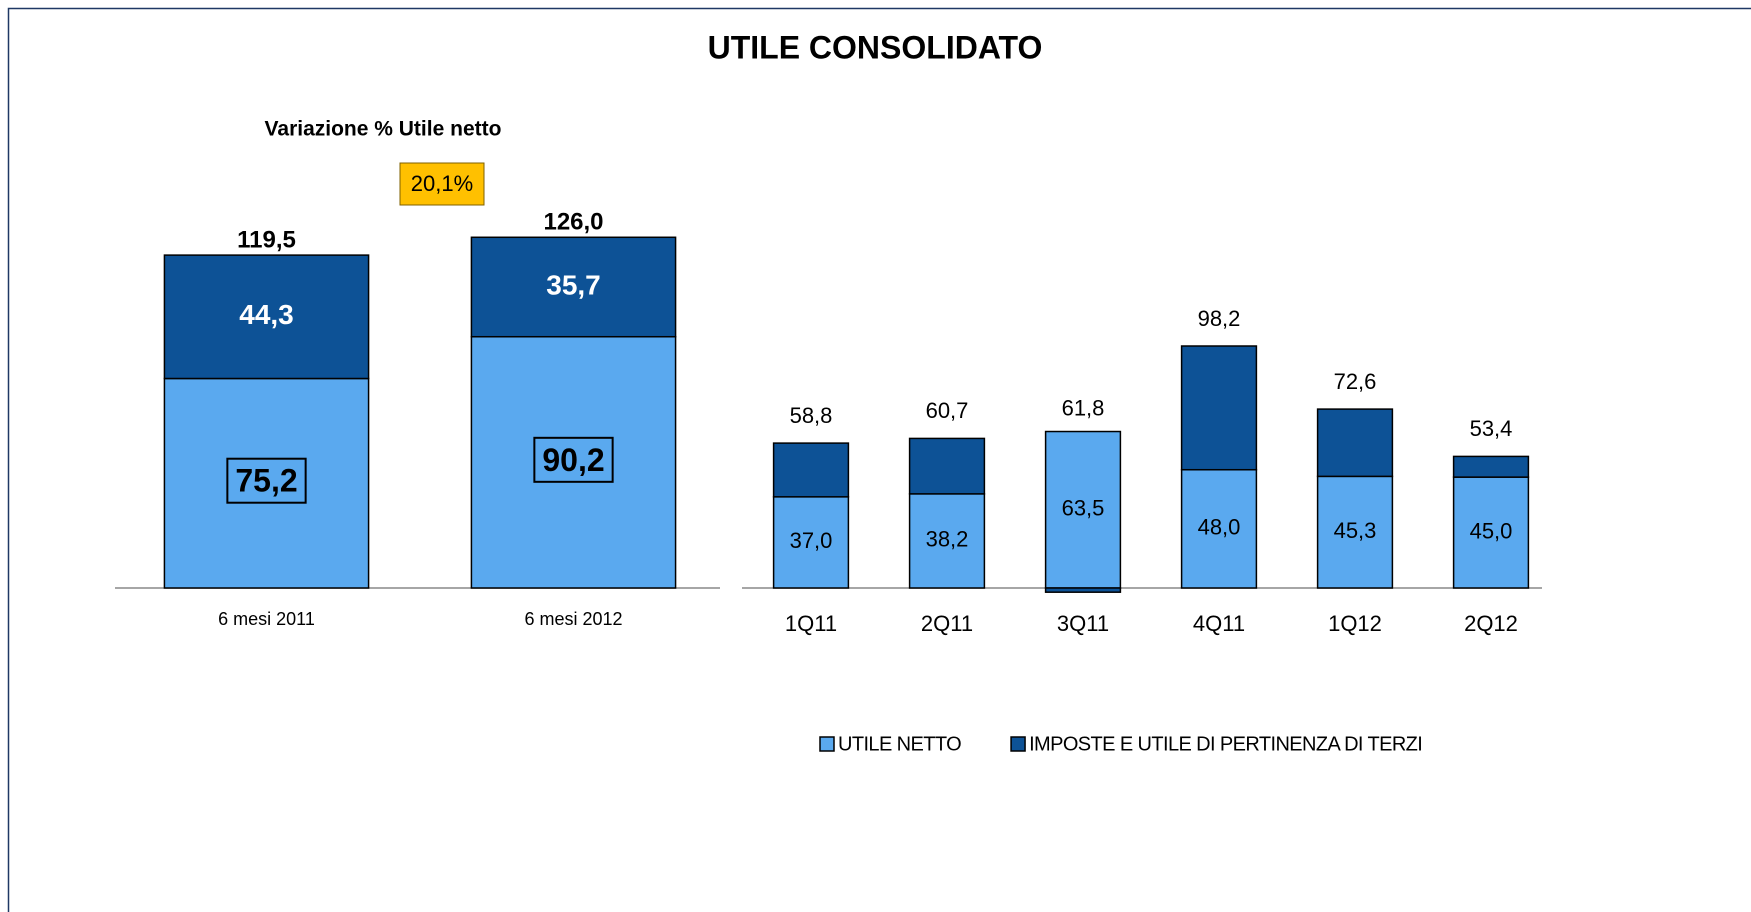  Describe the element at coordinates (811, 415) in the screenshot. I see `total-label: 58,8` at that location.